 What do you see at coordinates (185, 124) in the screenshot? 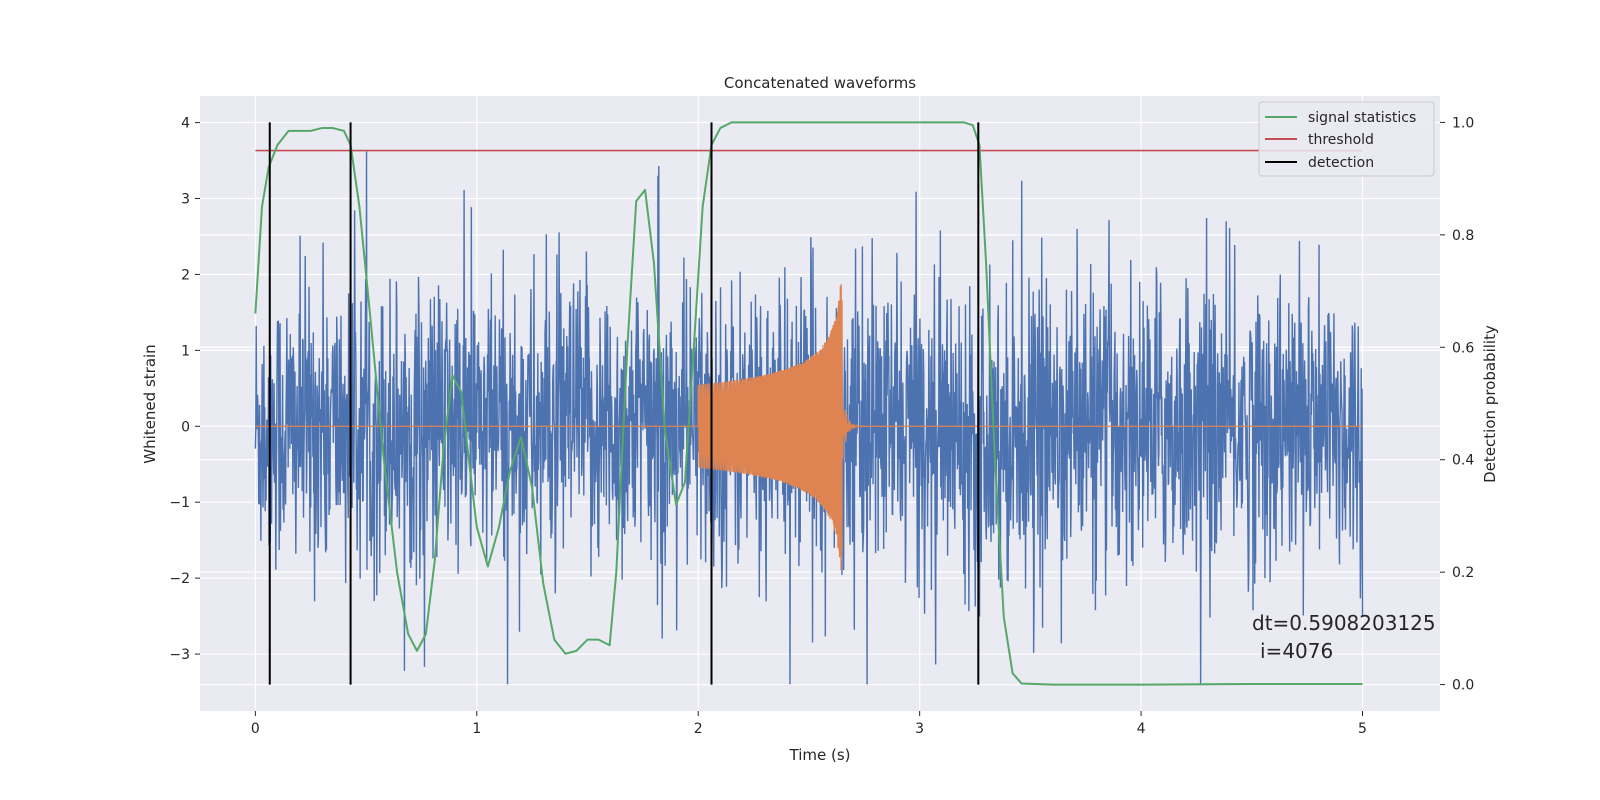
I see `y-left-tick-label: 4` at bounding box center [185, 124].